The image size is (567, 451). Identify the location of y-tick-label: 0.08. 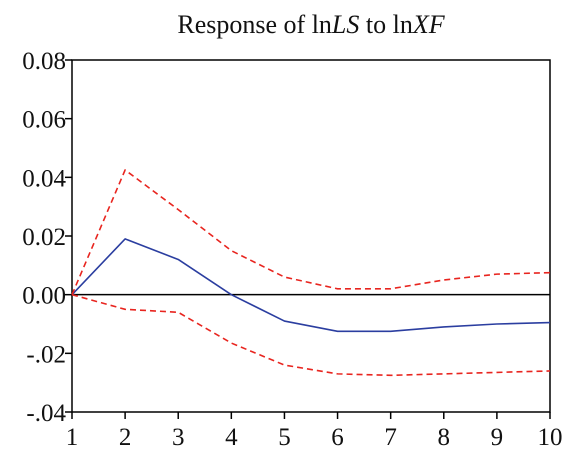
(44, 61).